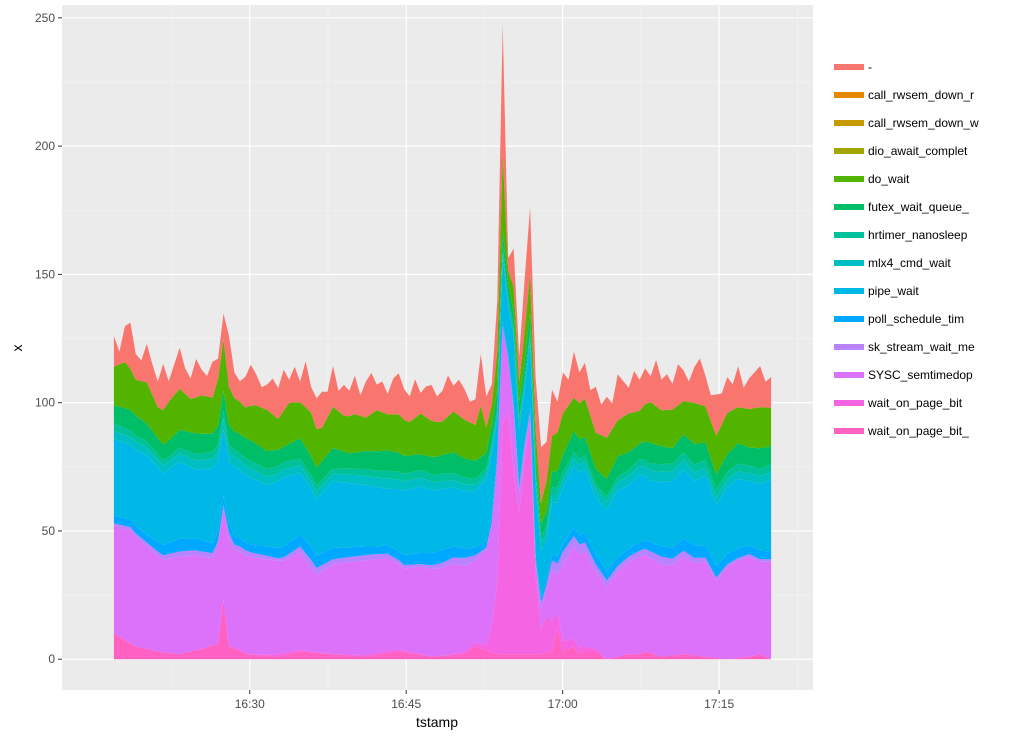 The height and width of the screenshot is (744, 1024). What do you see at coordinates (406, 704) in the screenshot?
I see `x-tick-label: 16:45` at bounding box center [406, 704].